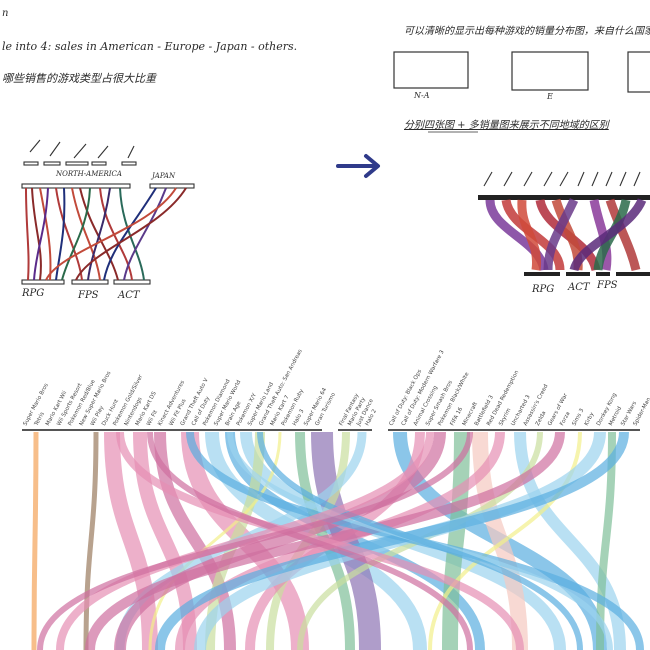  I want to click on node-label: Spider-Man, so click(641, 411).